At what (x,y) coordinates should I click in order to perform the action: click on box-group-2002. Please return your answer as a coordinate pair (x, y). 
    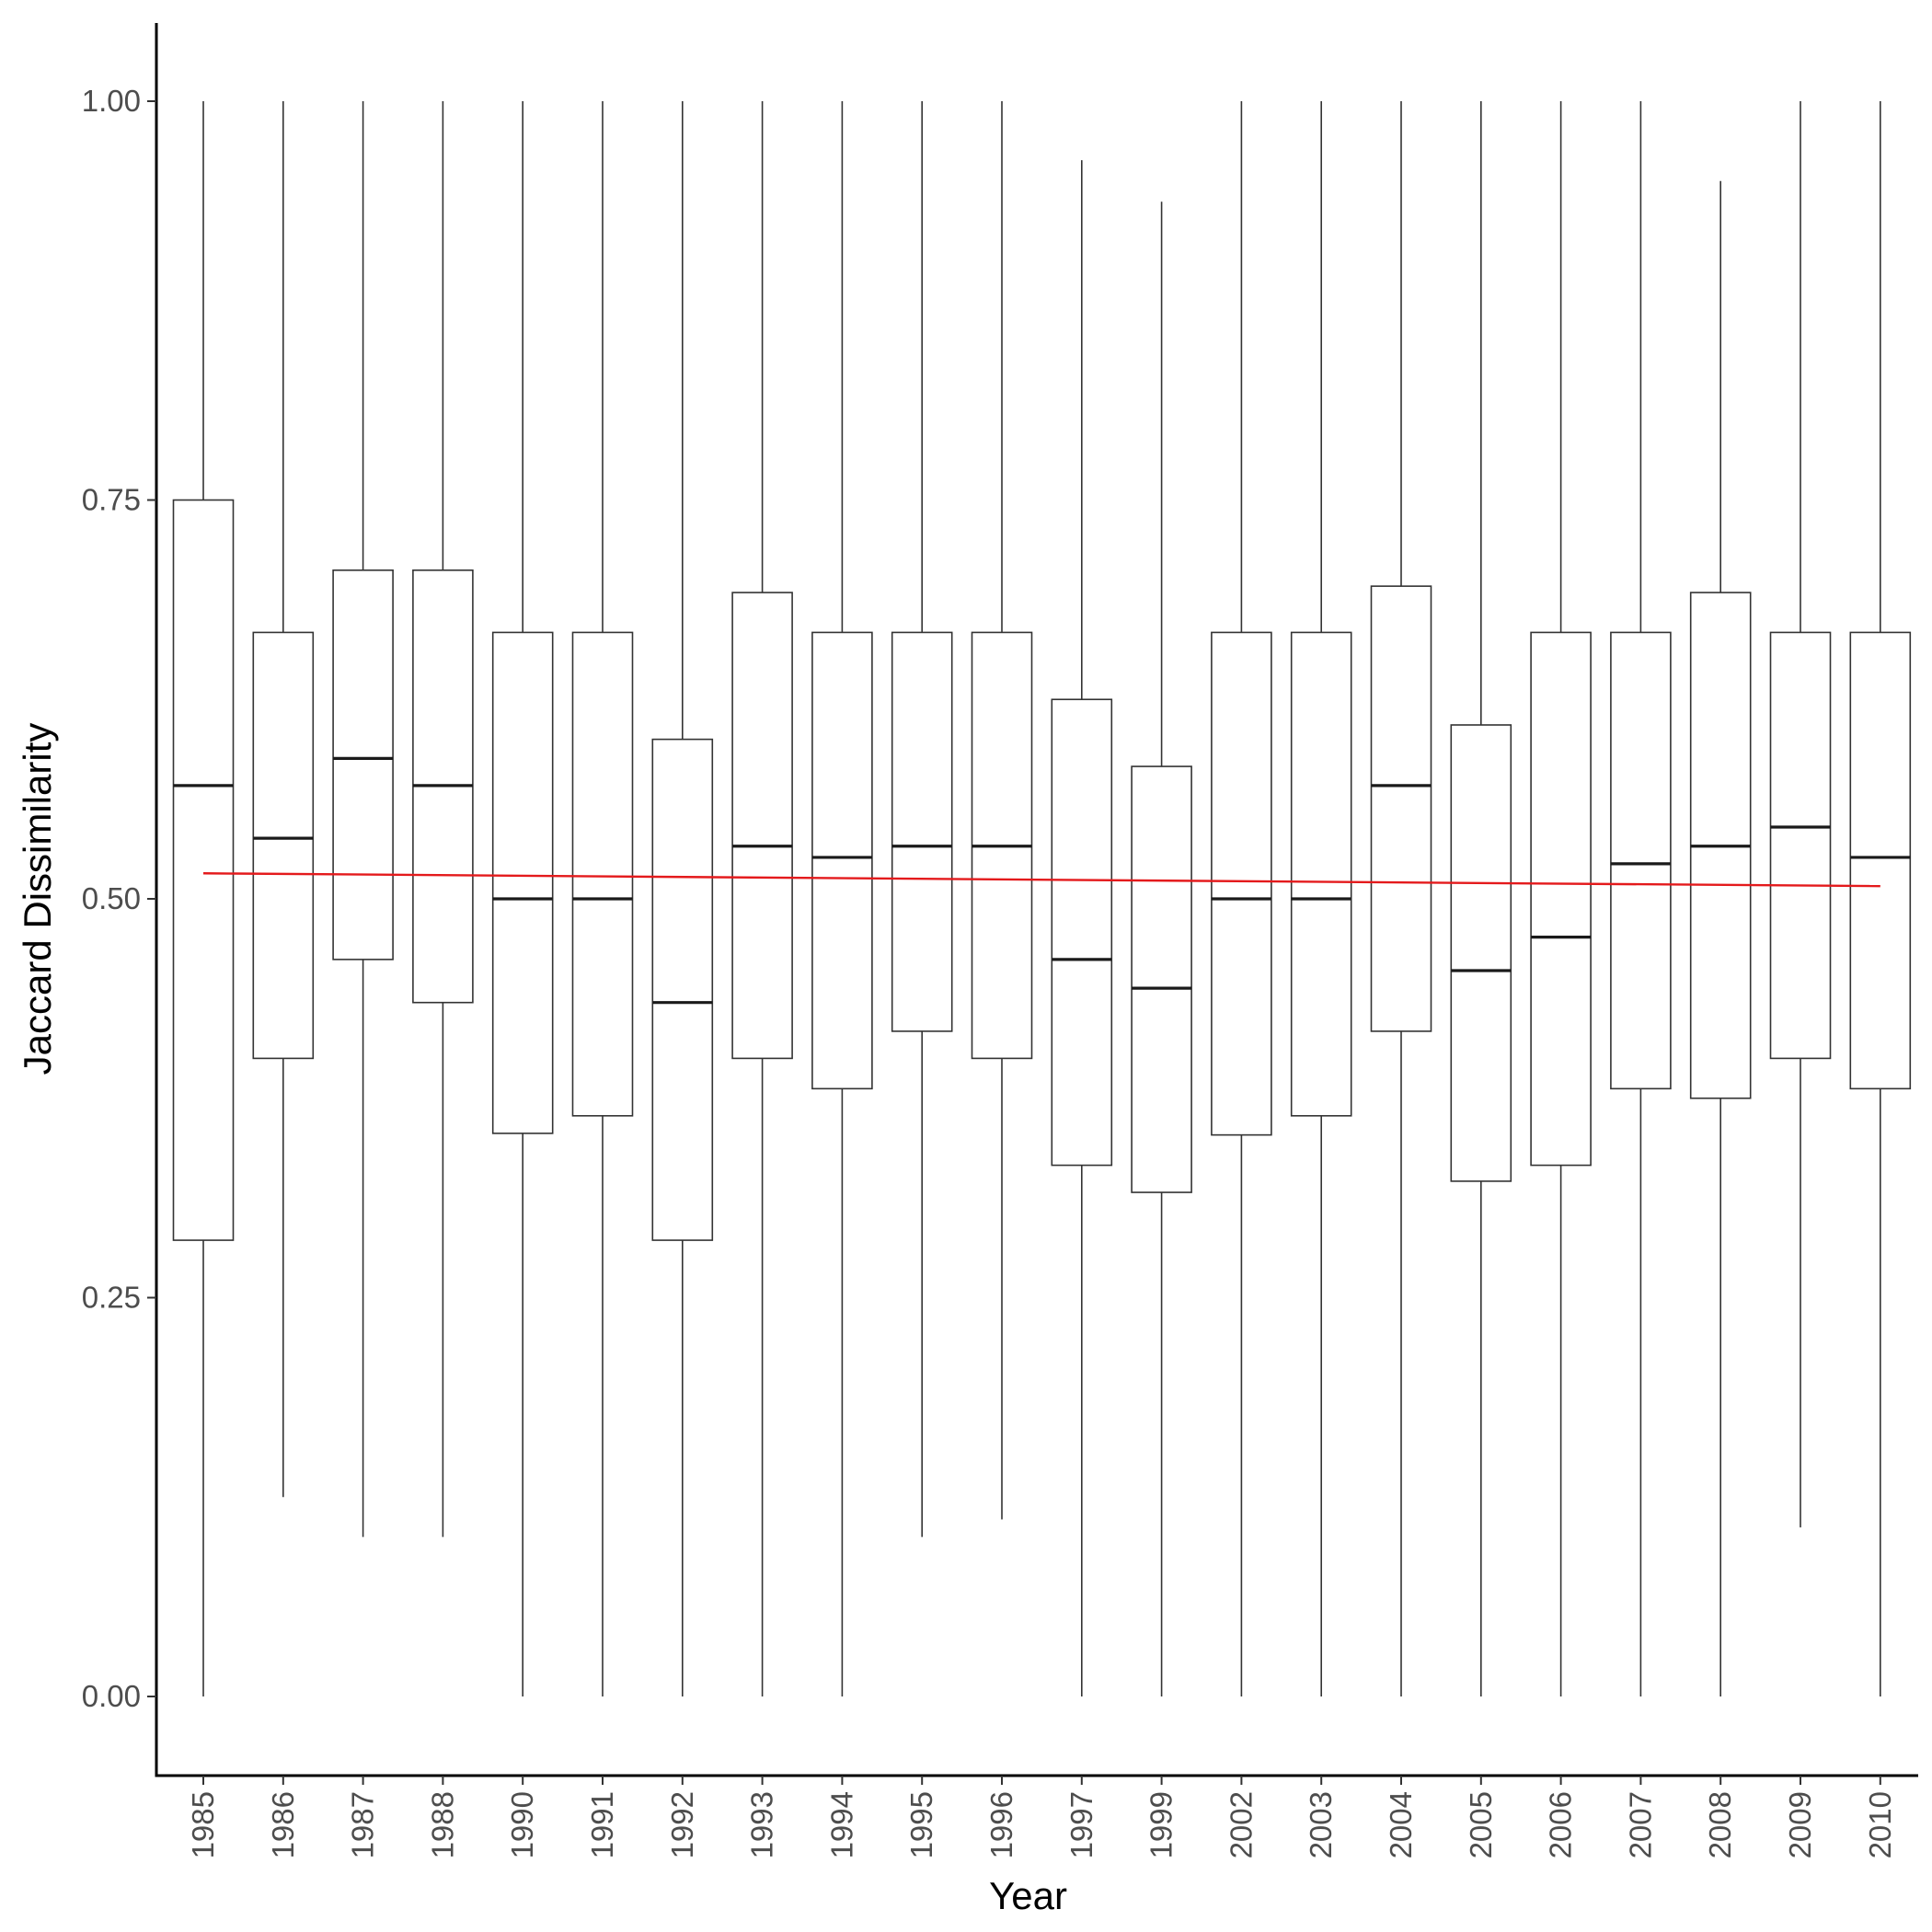
    Looking at the image, I should click on (1241, 898).